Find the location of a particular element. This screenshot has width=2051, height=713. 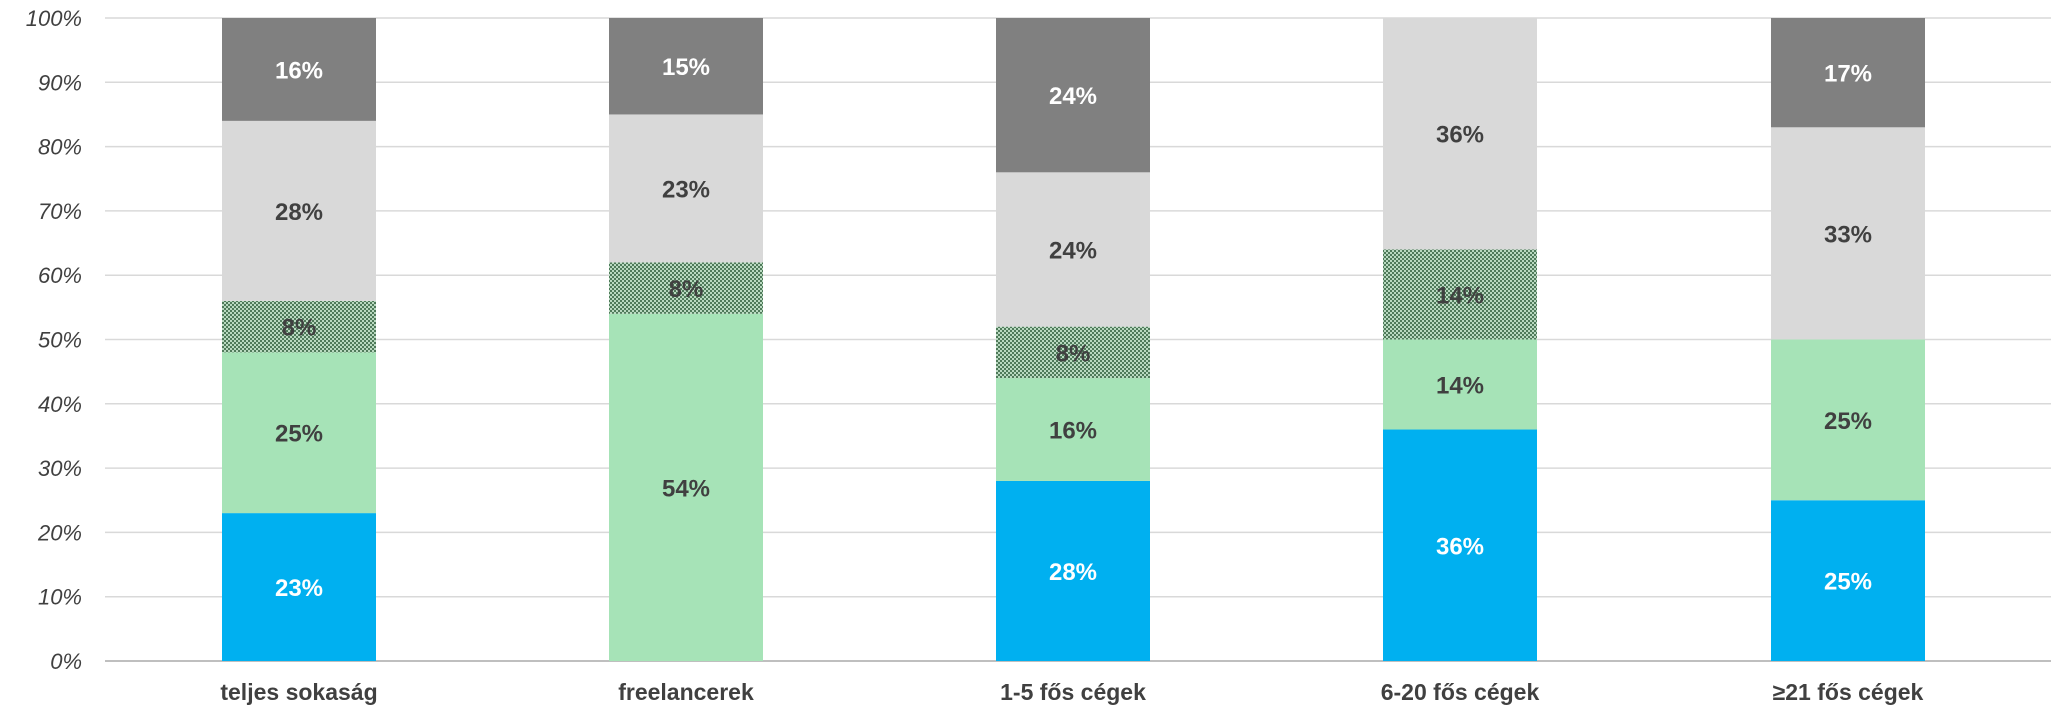

data-label: 15% is located at coordinates (686, 67).